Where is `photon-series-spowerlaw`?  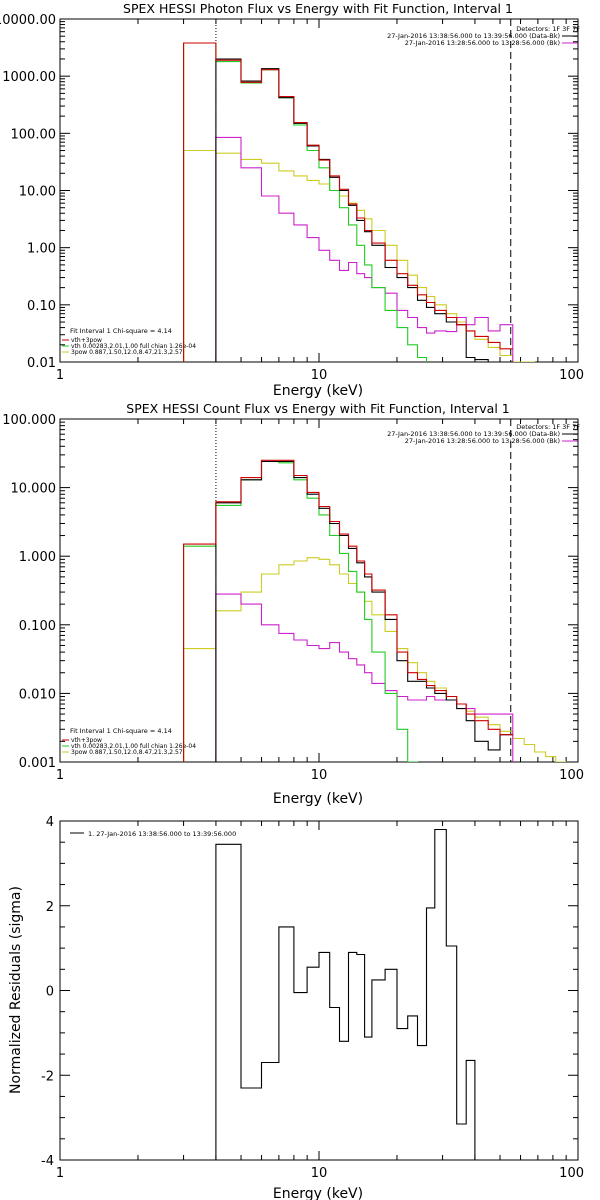 photon-series-spowerlaw is located at coordinates (359, 255).